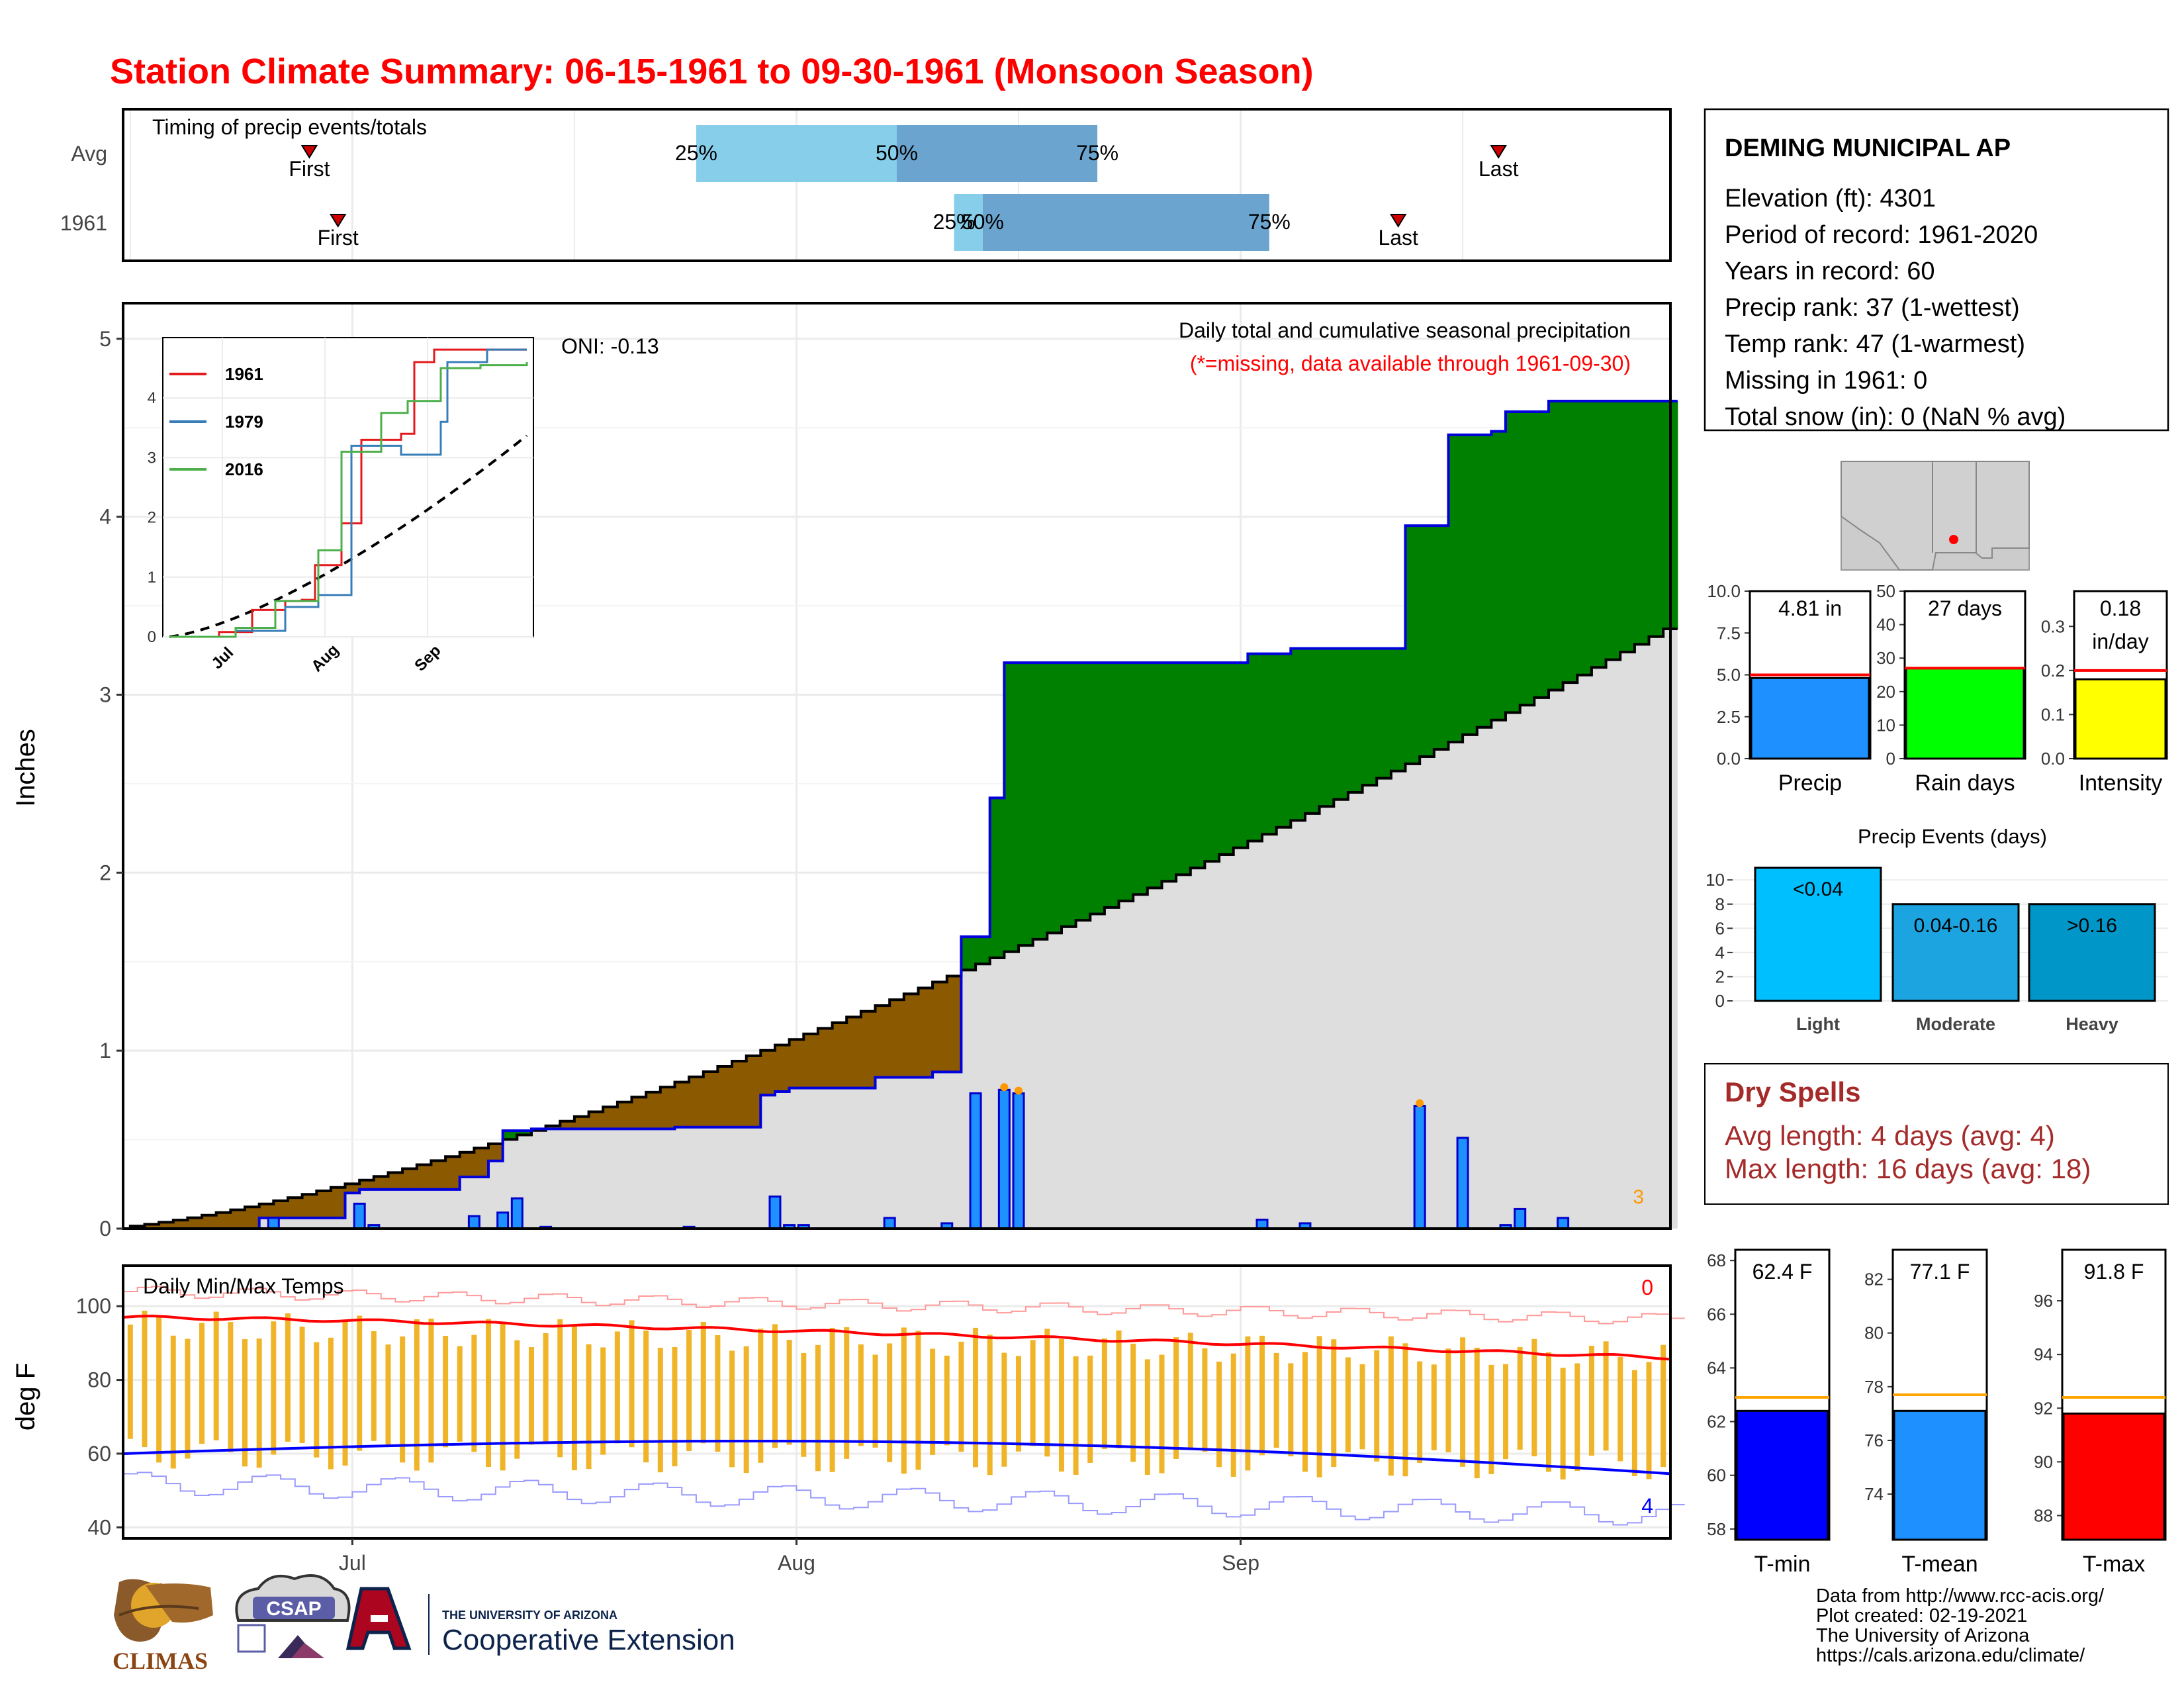 This screenshot has height=1688, width=2184. What do you see at coordinates (2092, 952) in the screenshot?
I see `events-bar-Heavy` at bounding box center [2092, 952].